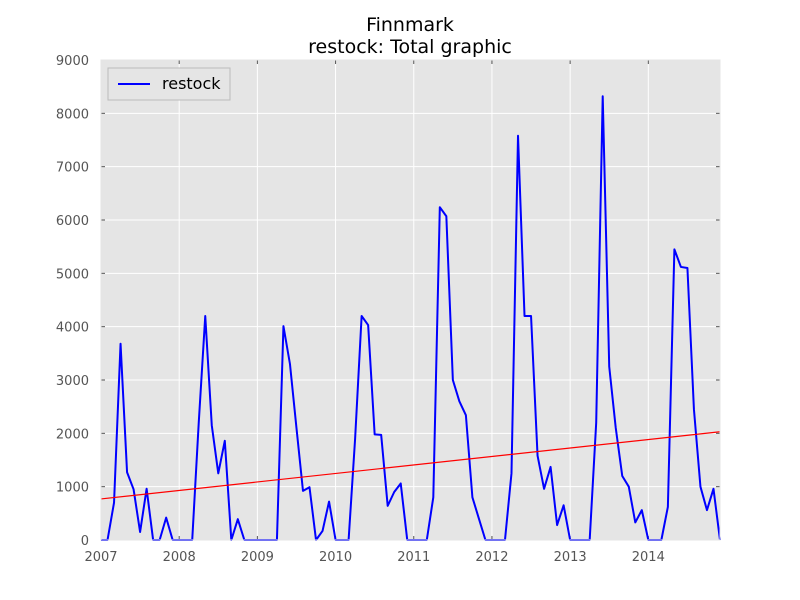  I want to click on tick-label-y: 0, so click(85, 541).